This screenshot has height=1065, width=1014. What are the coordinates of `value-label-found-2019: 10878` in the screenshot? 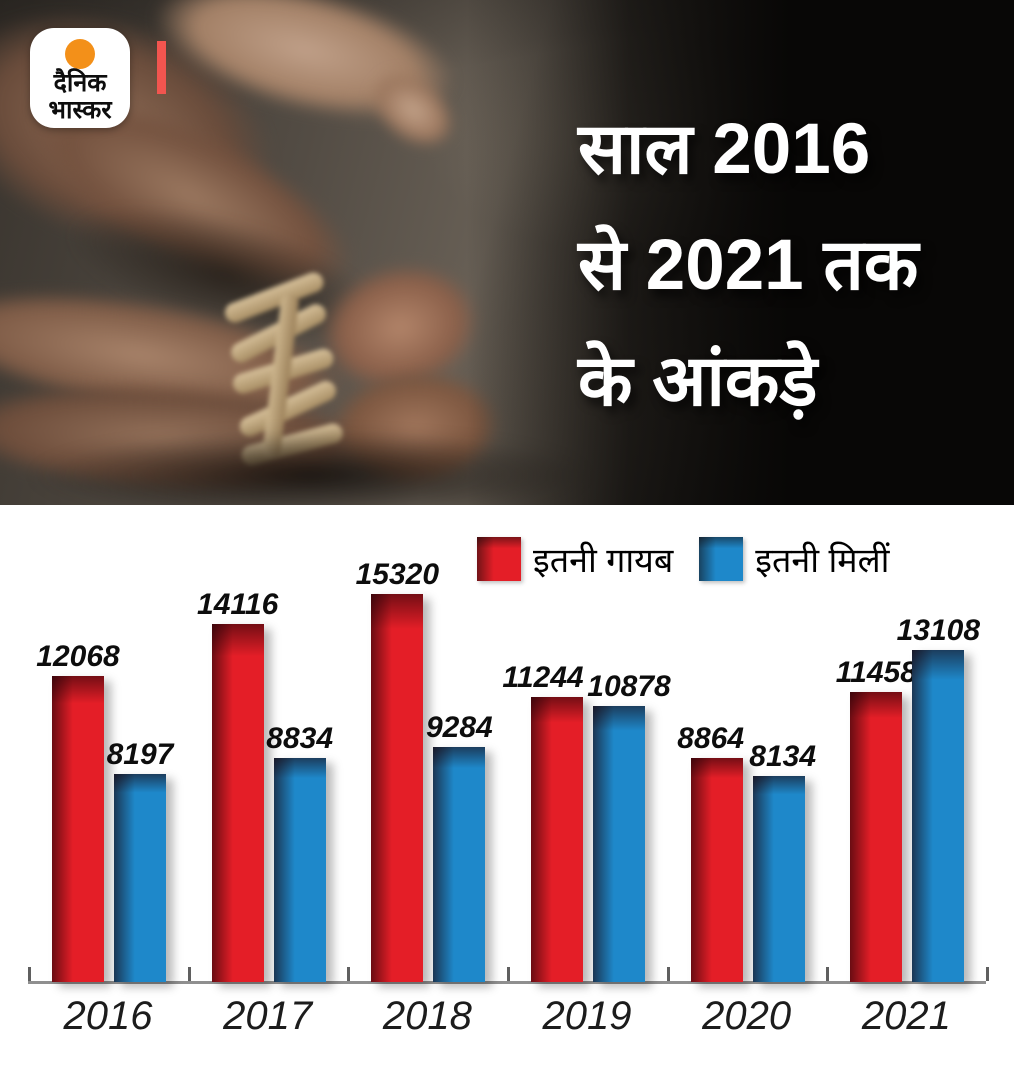 It's located at (629, 686).